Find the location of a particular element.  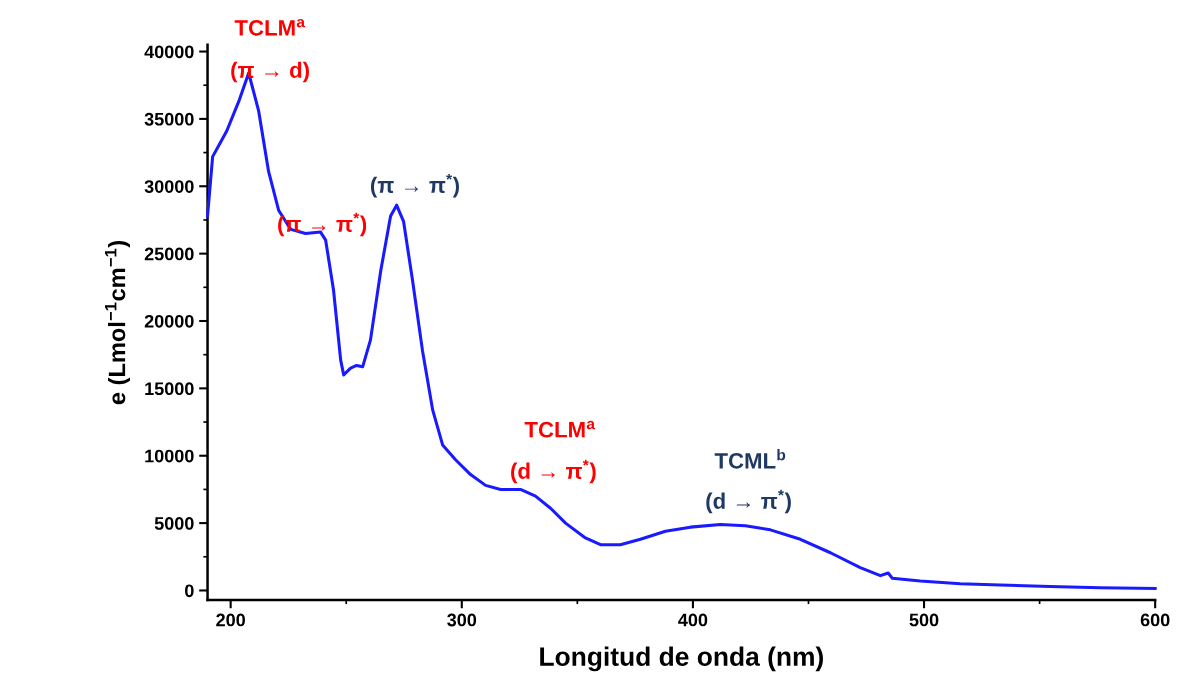

text: TCLM$^{a}$ is located at coordinates (270, 27).